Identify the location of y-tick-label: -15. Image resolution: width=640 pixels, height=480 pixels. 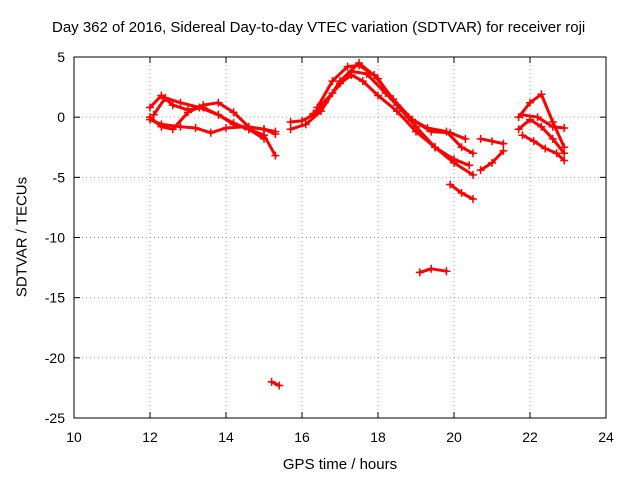
(55, 298).